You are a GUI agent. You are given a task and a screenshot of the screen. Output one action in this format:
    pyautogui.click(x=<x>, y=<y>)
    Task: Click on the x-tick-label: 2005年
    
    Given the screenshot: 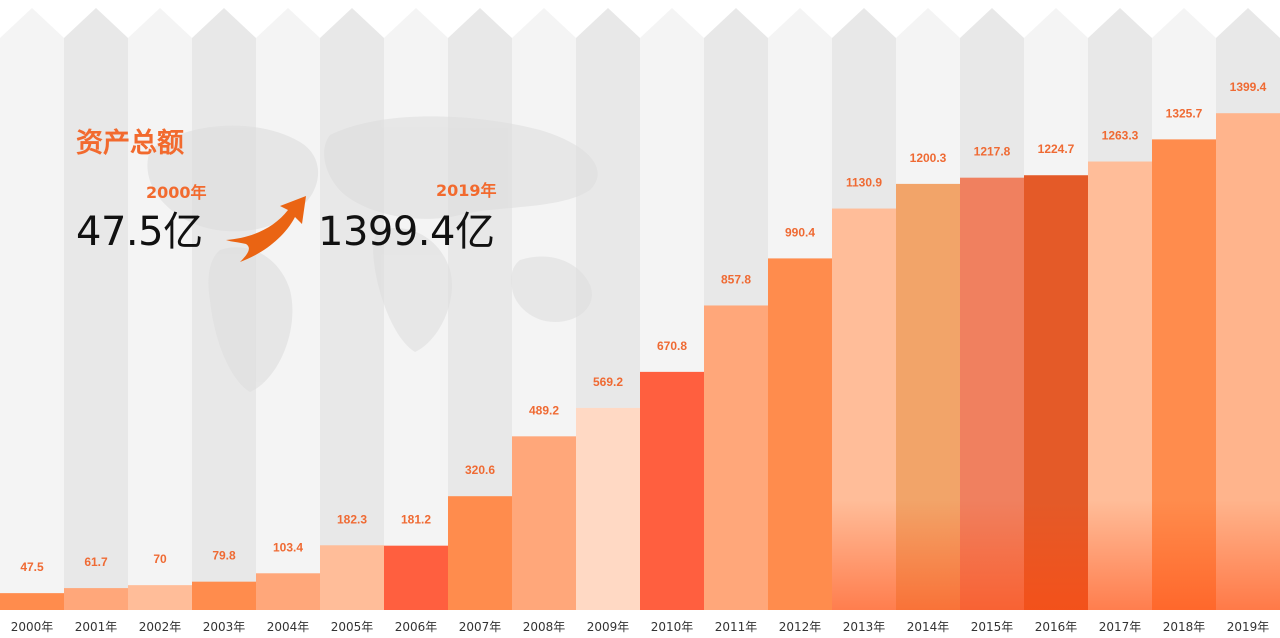 What is the action you would take?
    pyautogui.click(x=352, y=627)
    